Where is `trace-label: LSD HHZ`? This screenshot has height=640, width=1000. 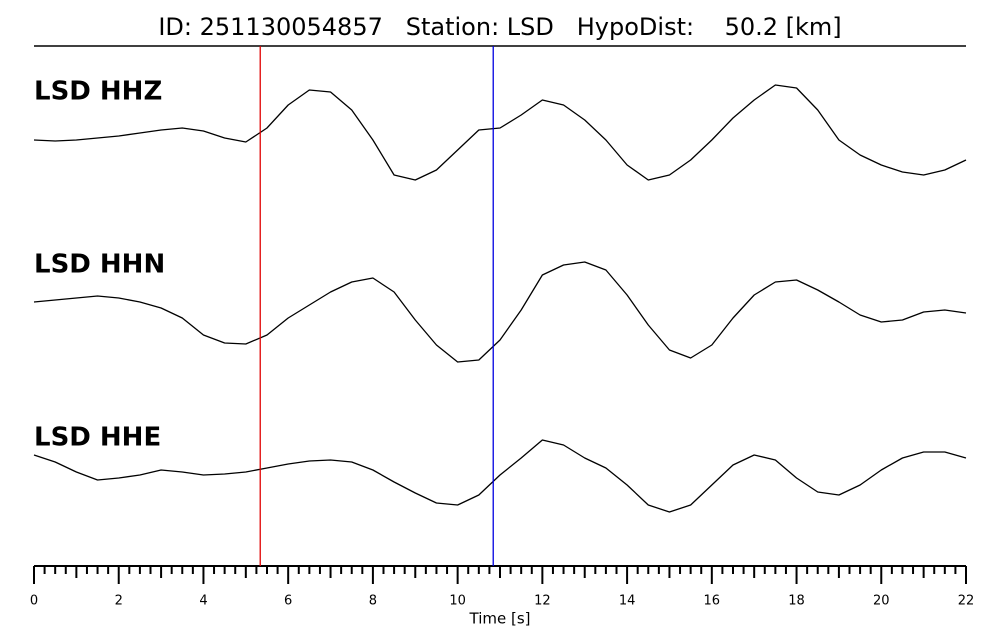 trace-label: LSD HHZ is located at coordinates (98, 92).